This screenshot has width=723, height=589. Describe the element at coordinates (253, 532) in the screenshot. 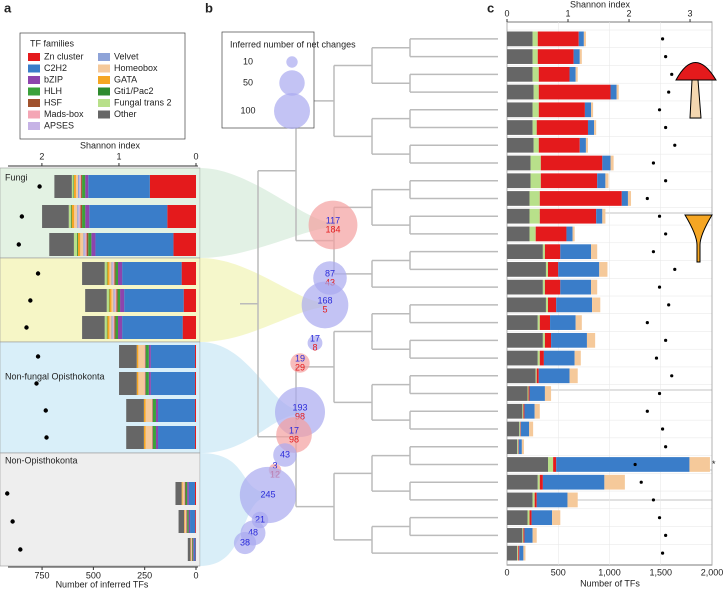

I see `node-gain-label: 48` at that location.